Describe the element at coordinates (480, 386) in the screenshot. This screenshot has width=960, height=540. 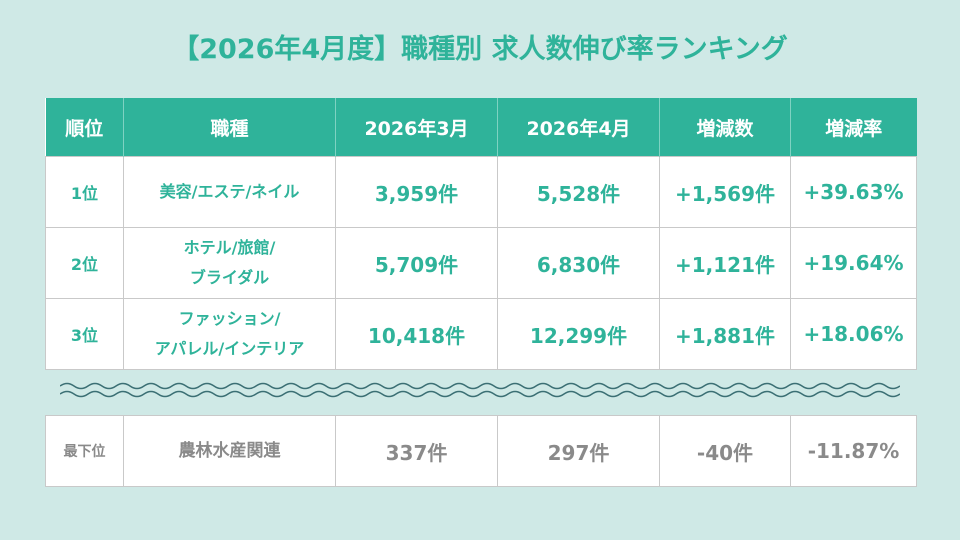
I see `wave-line-top` at that location.